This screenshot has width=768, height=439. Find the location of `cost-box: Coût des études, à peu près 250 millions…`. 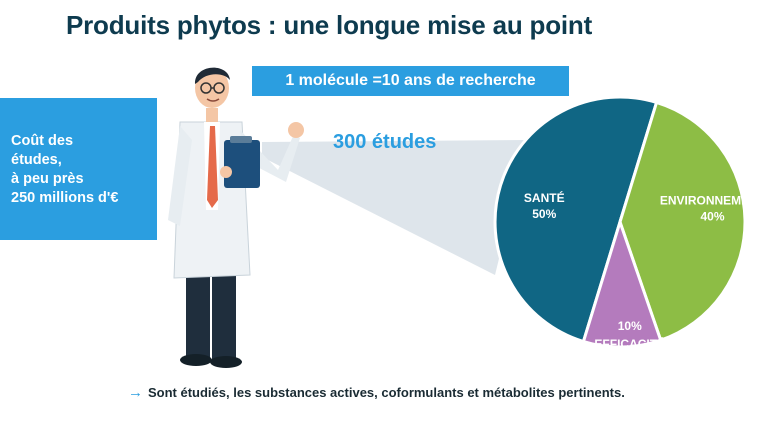

cost-box: Coût des études, à peu près 250 millions… is located at coordinates (78, 169).